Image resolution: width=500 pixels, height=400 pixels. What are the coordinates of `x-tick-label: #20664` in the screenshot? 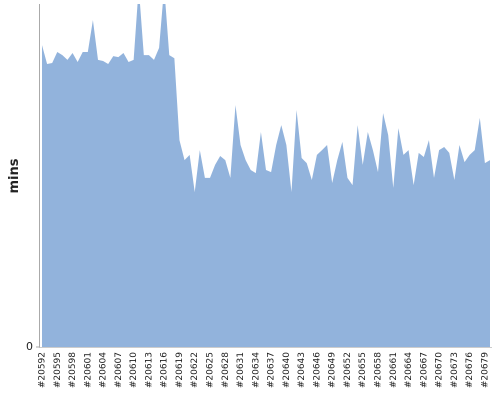 It's located at (409, 370).